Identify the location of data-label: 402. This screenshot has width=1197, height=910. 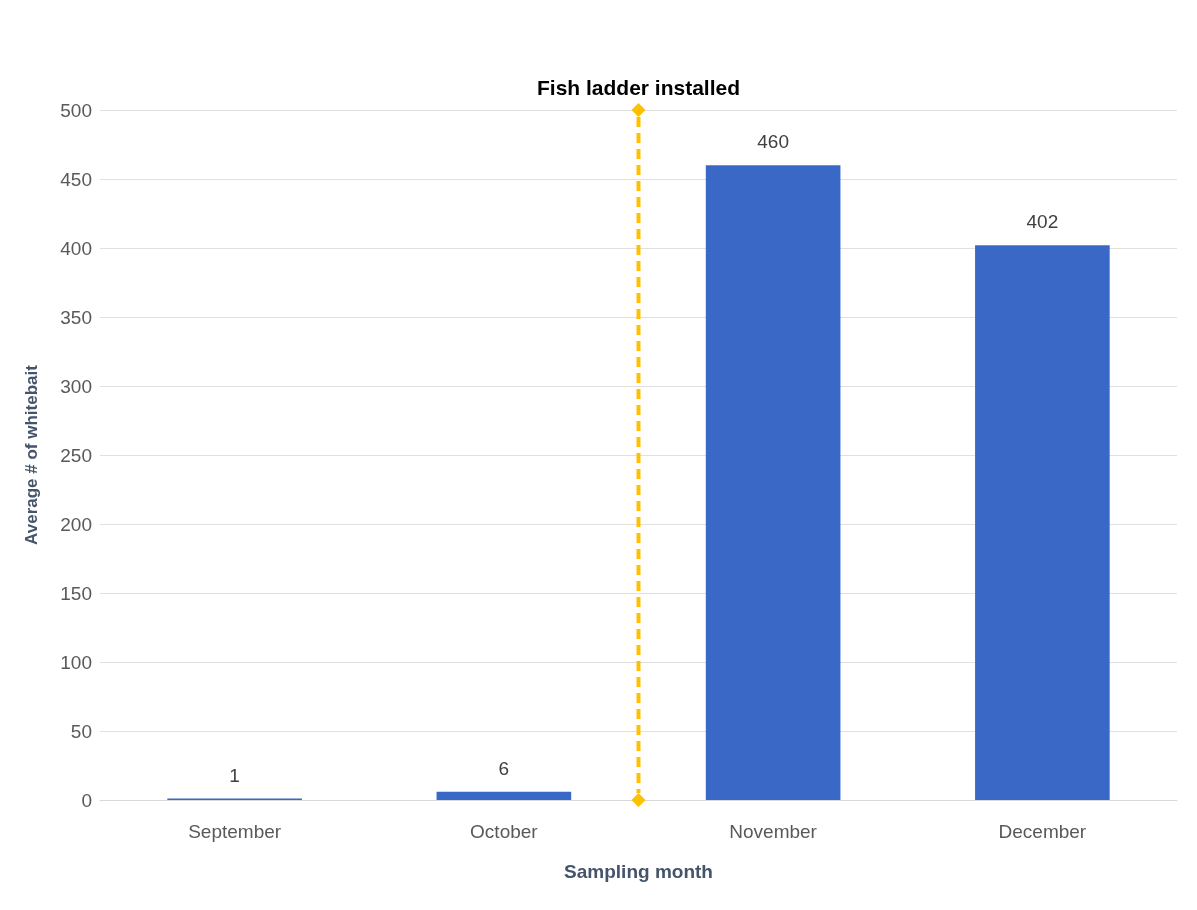
(1042, 222).